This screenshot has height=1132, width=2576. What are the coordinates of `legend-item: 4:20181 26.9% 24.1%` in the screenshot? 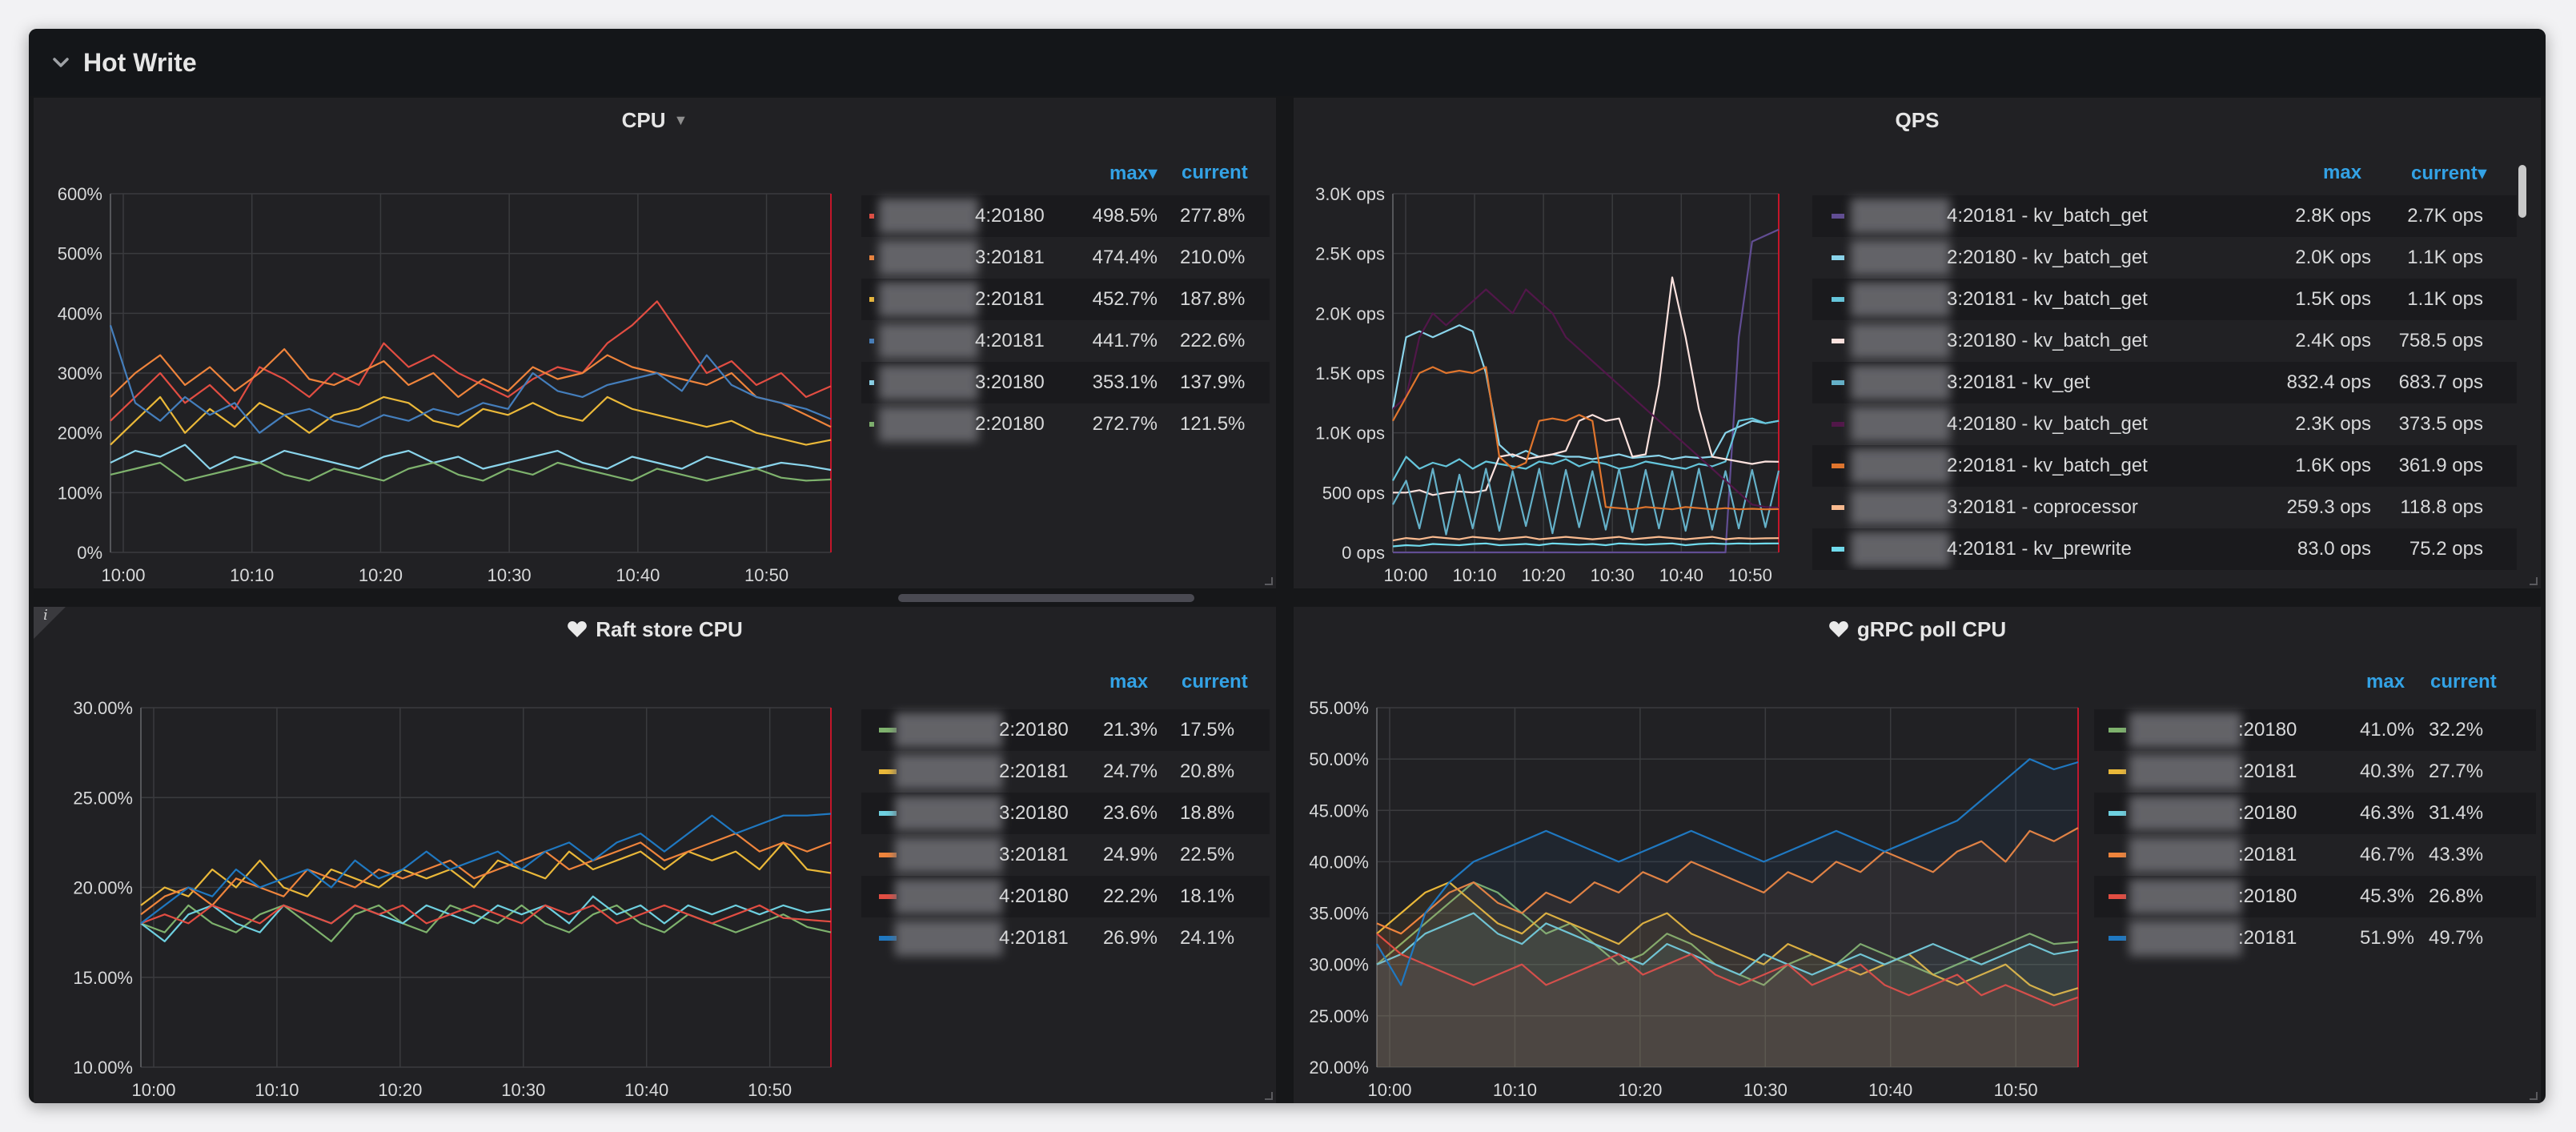 It's located at (1066, 938).